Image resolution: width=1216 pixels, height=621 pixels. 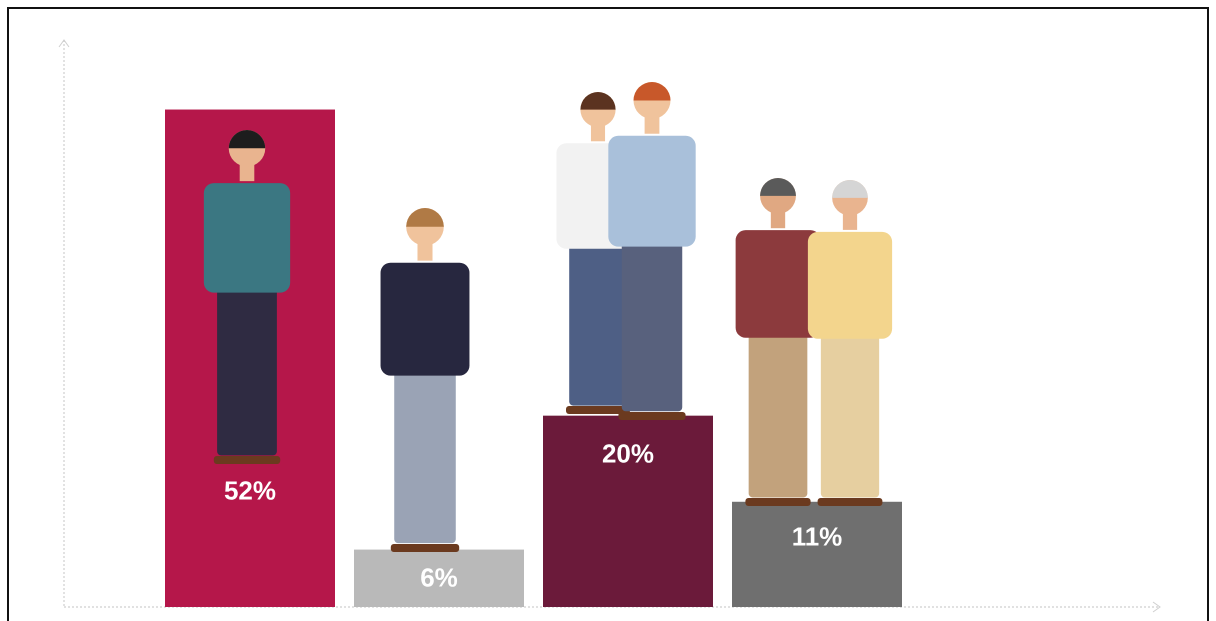 I want to click on x-axis-arrow, so click(x=1156, y=607).